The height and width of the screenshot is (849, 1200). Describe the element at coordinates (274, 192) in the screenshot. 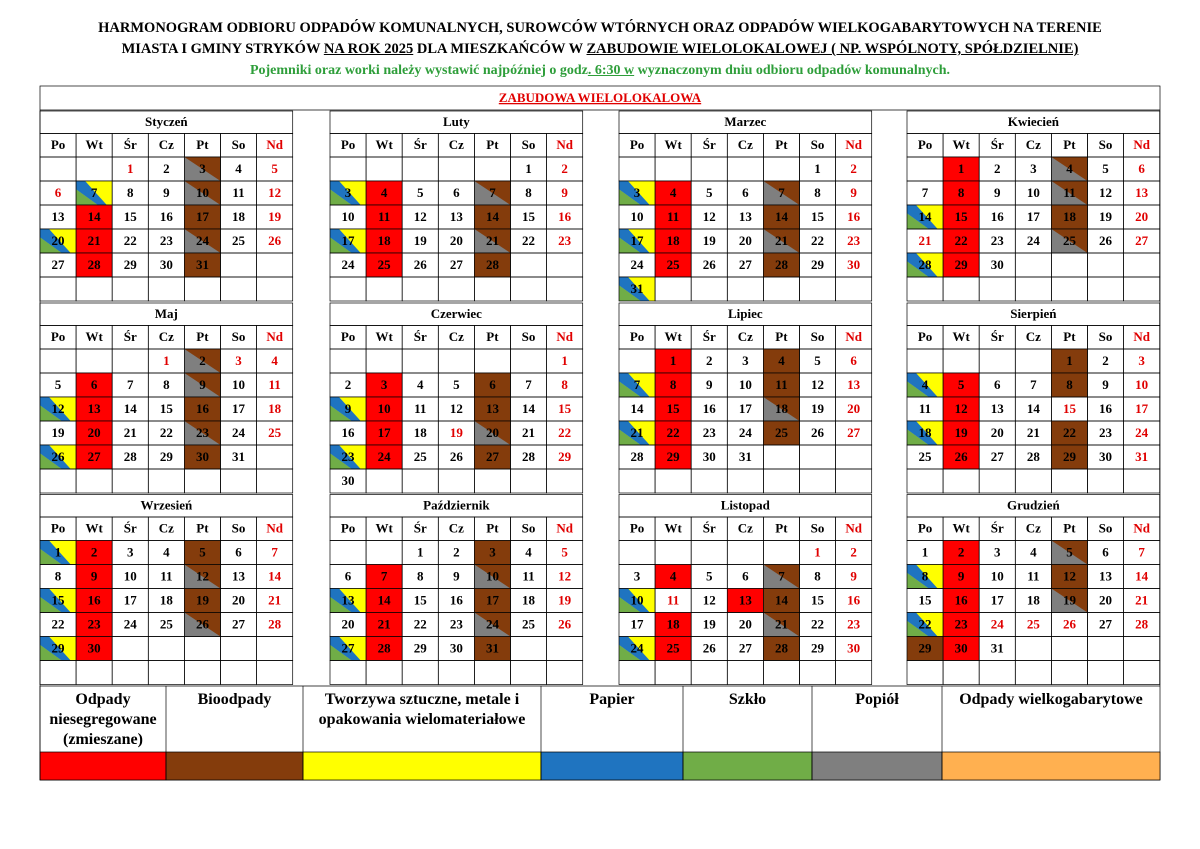

I see `day: 12` at that location.